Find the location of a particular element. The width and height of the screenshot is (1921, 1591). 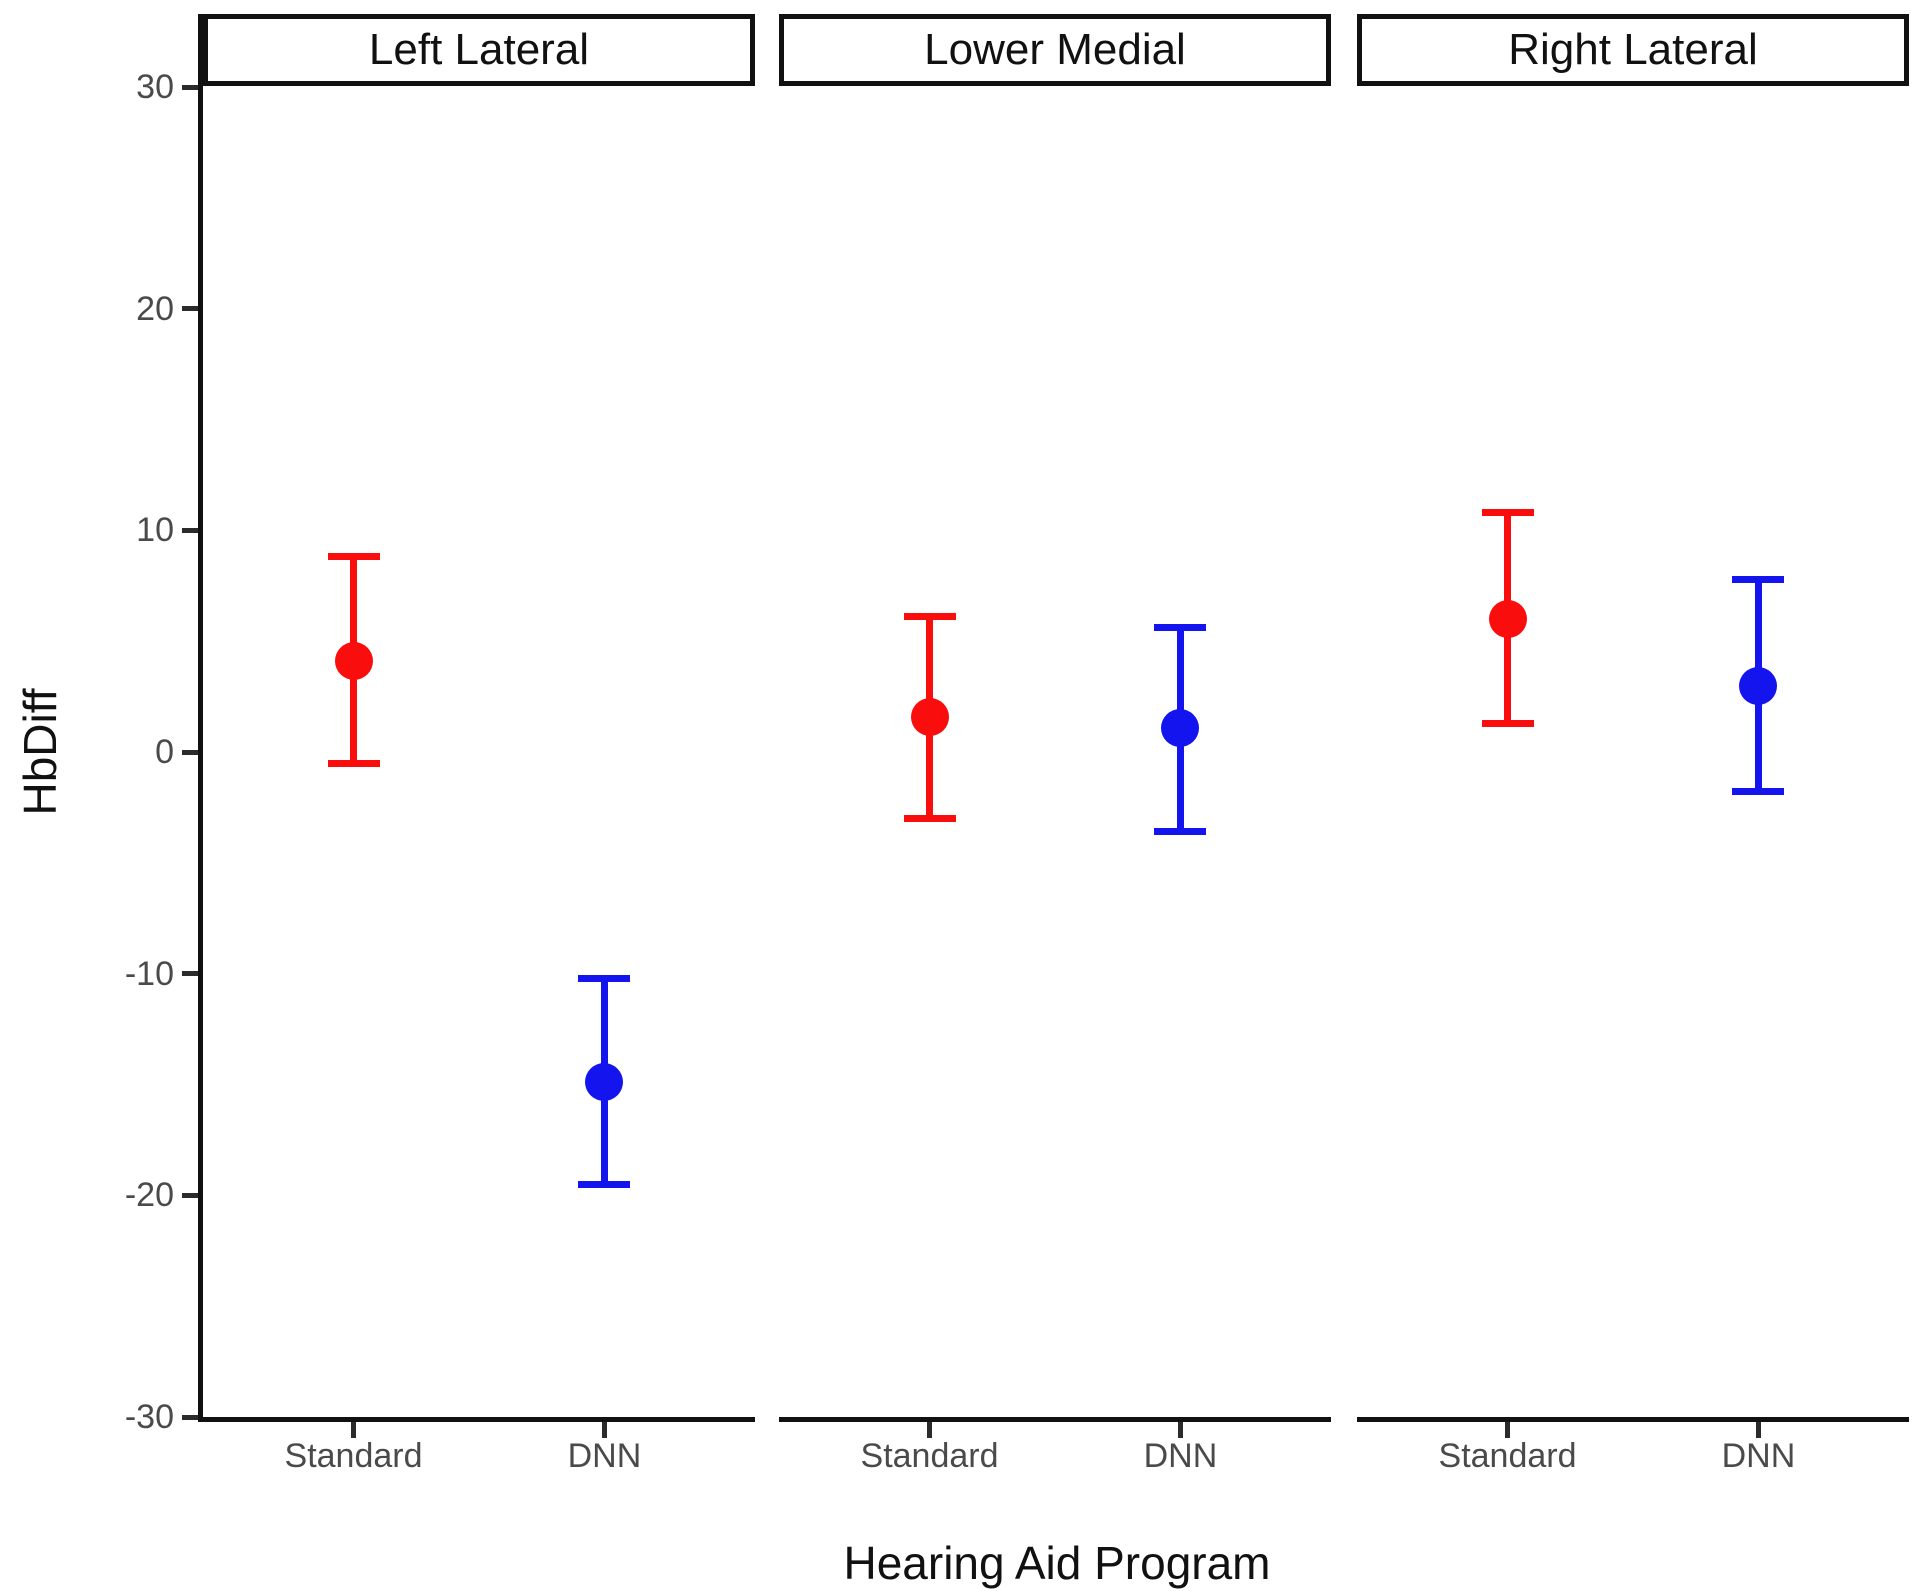

y-tick-label: 10 is located at coordinates (155, 530).